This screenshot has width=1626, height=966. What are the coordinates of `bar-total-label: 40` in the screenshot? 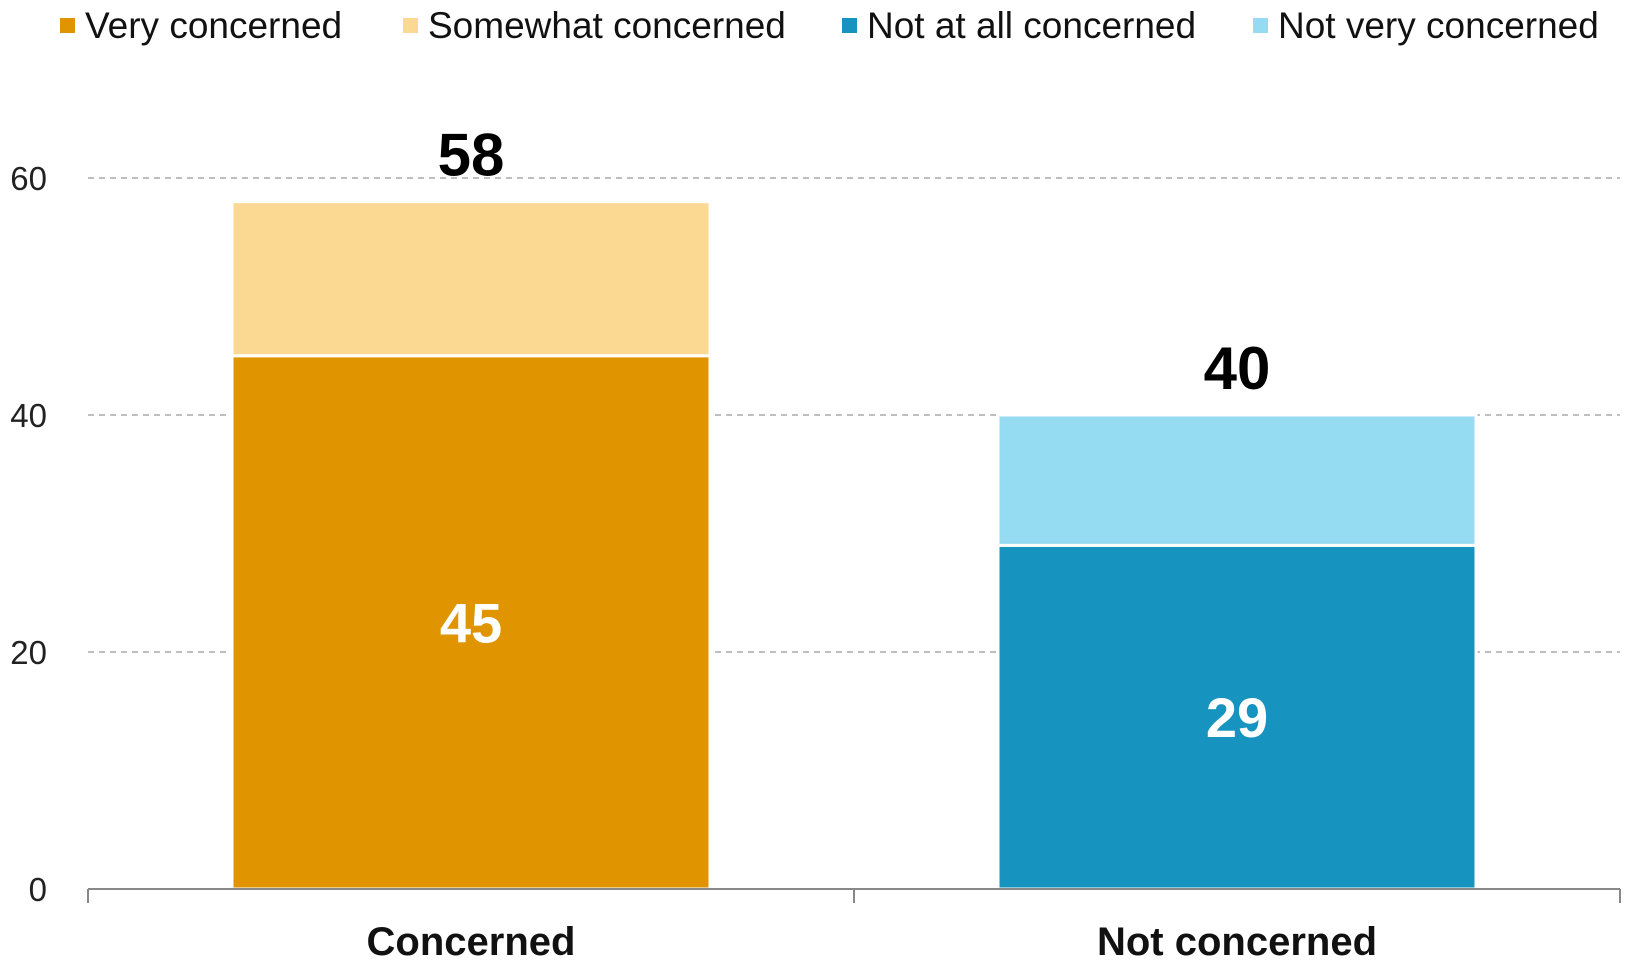 It's located at (1237, 368).